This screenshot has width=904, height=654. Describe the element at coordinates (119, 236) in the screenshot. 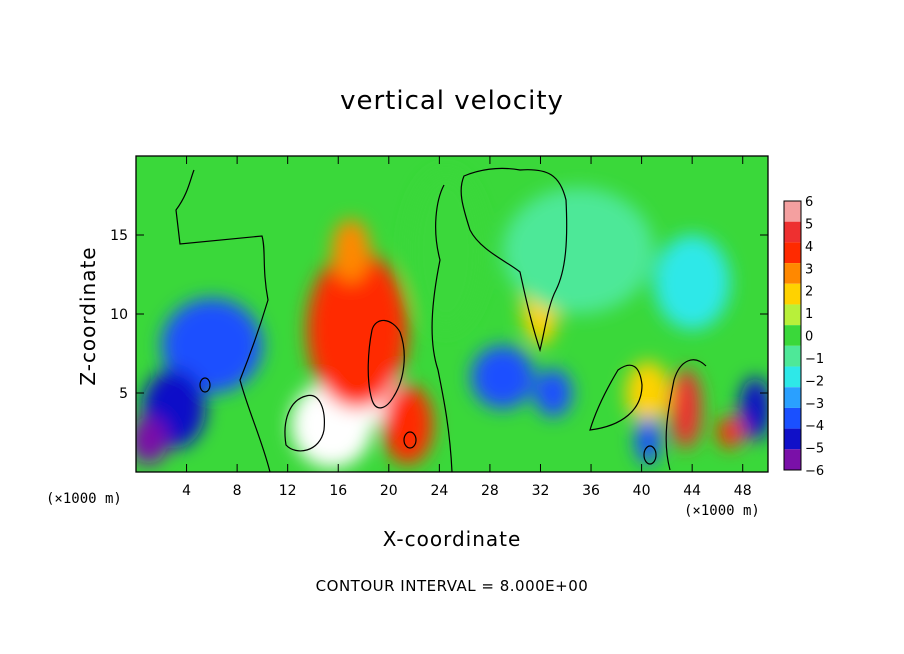

I see `y-tick-label: 15` at that location.